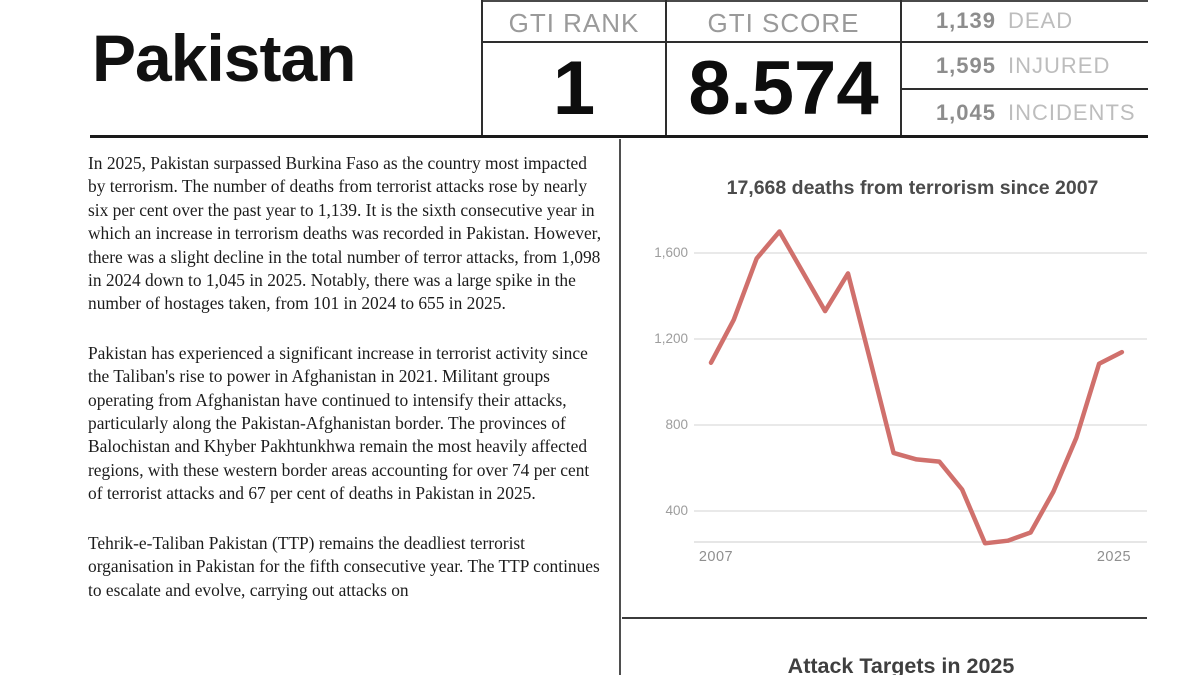  Describe the element at coordinates (783, 88) in the screenshot. I see `gti-score-value: 8.574` at that location.